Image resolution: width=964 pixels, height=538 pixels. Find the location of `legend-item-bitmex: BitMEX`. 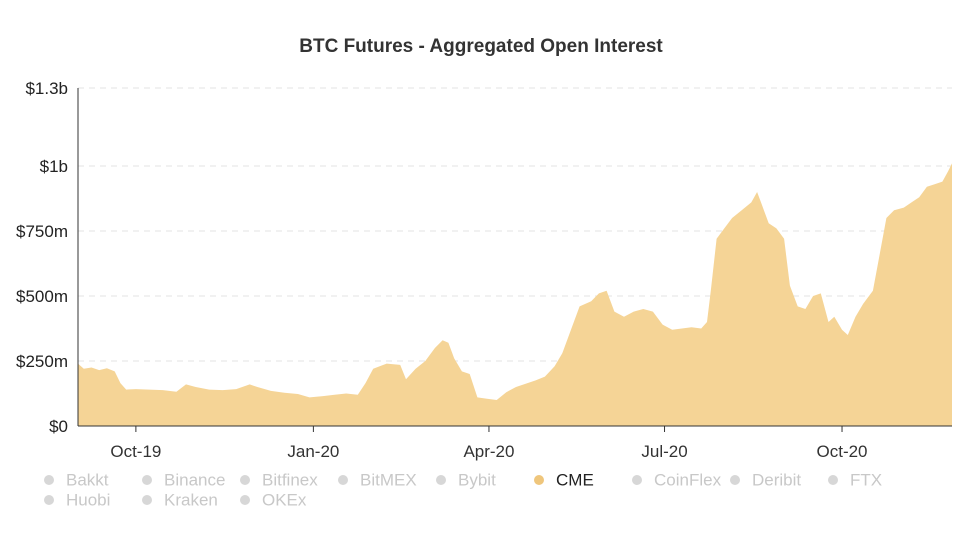

legend-item-bitmex: BitMEX is located at coordinates (377, 480).